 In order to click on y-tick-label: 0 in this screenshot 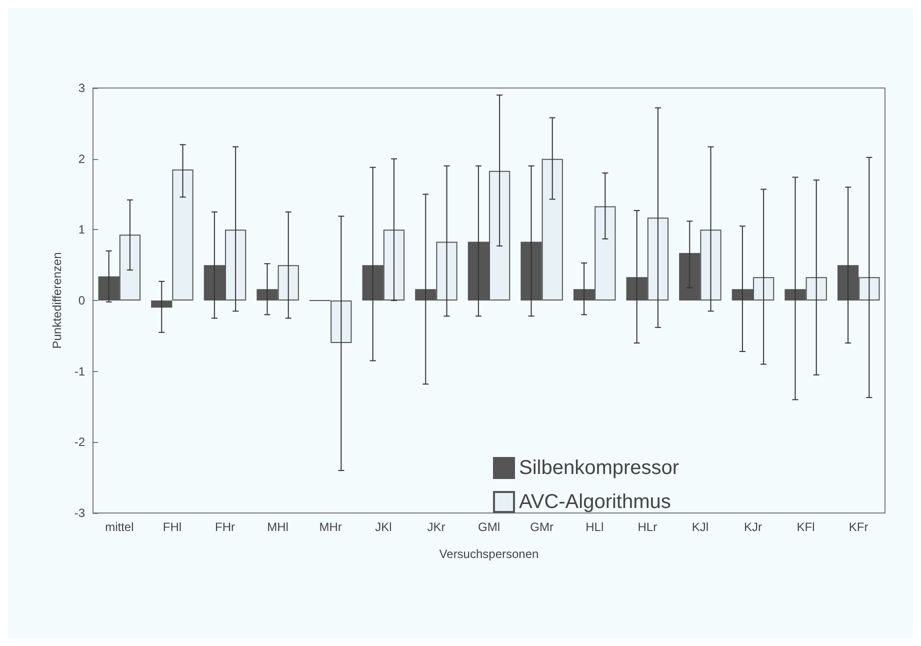, I will do `click(82, 301)`.